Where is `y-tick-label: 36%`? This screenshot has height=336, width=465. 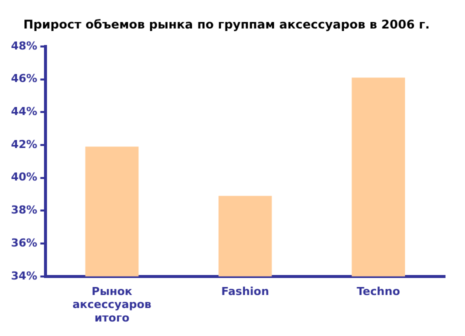 y-tick-label: 36% is located at coordinates (24, 243).